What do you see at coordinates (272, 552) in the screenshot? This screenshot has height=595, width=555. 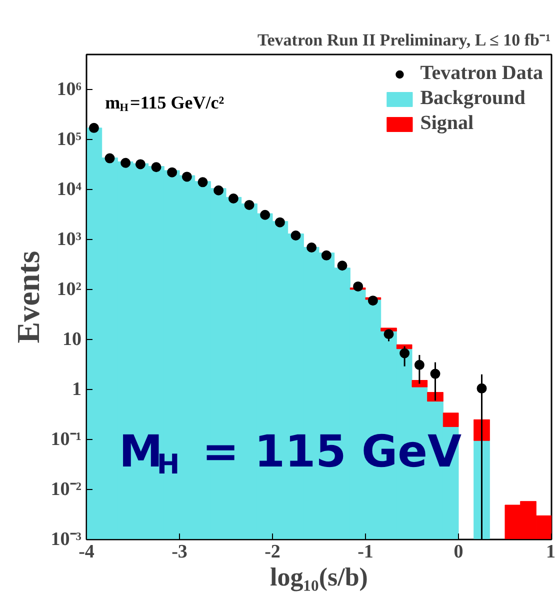 I see `x-tick-label: -2` at bounding box center [272, 552].